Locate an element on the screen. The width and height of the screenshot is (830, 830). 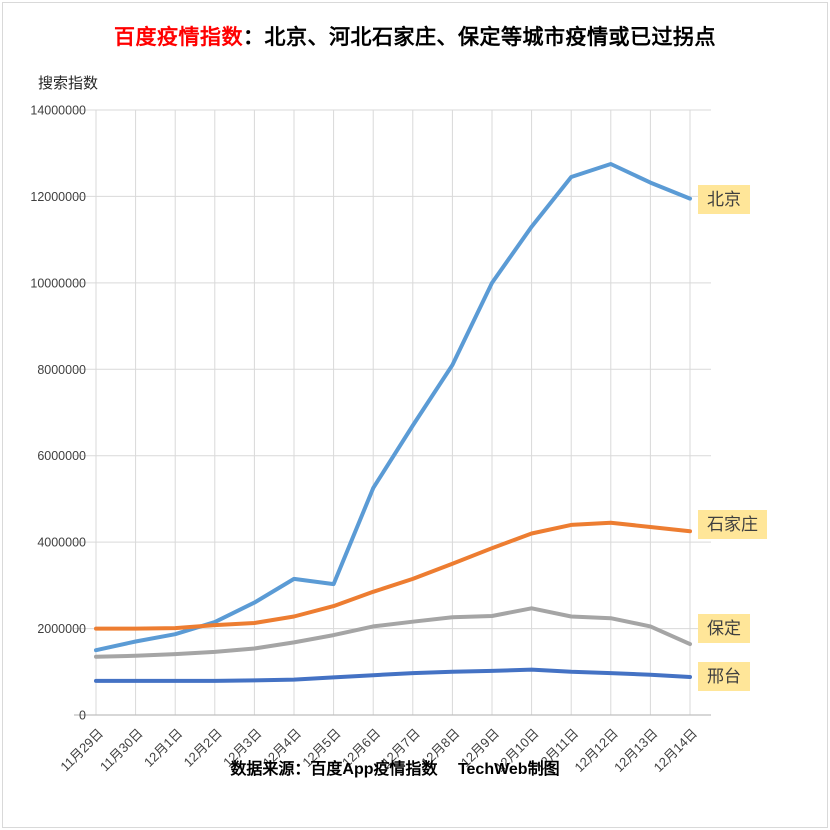
y-axis-title: 搜索指数 is located at coordinates (68, 83).